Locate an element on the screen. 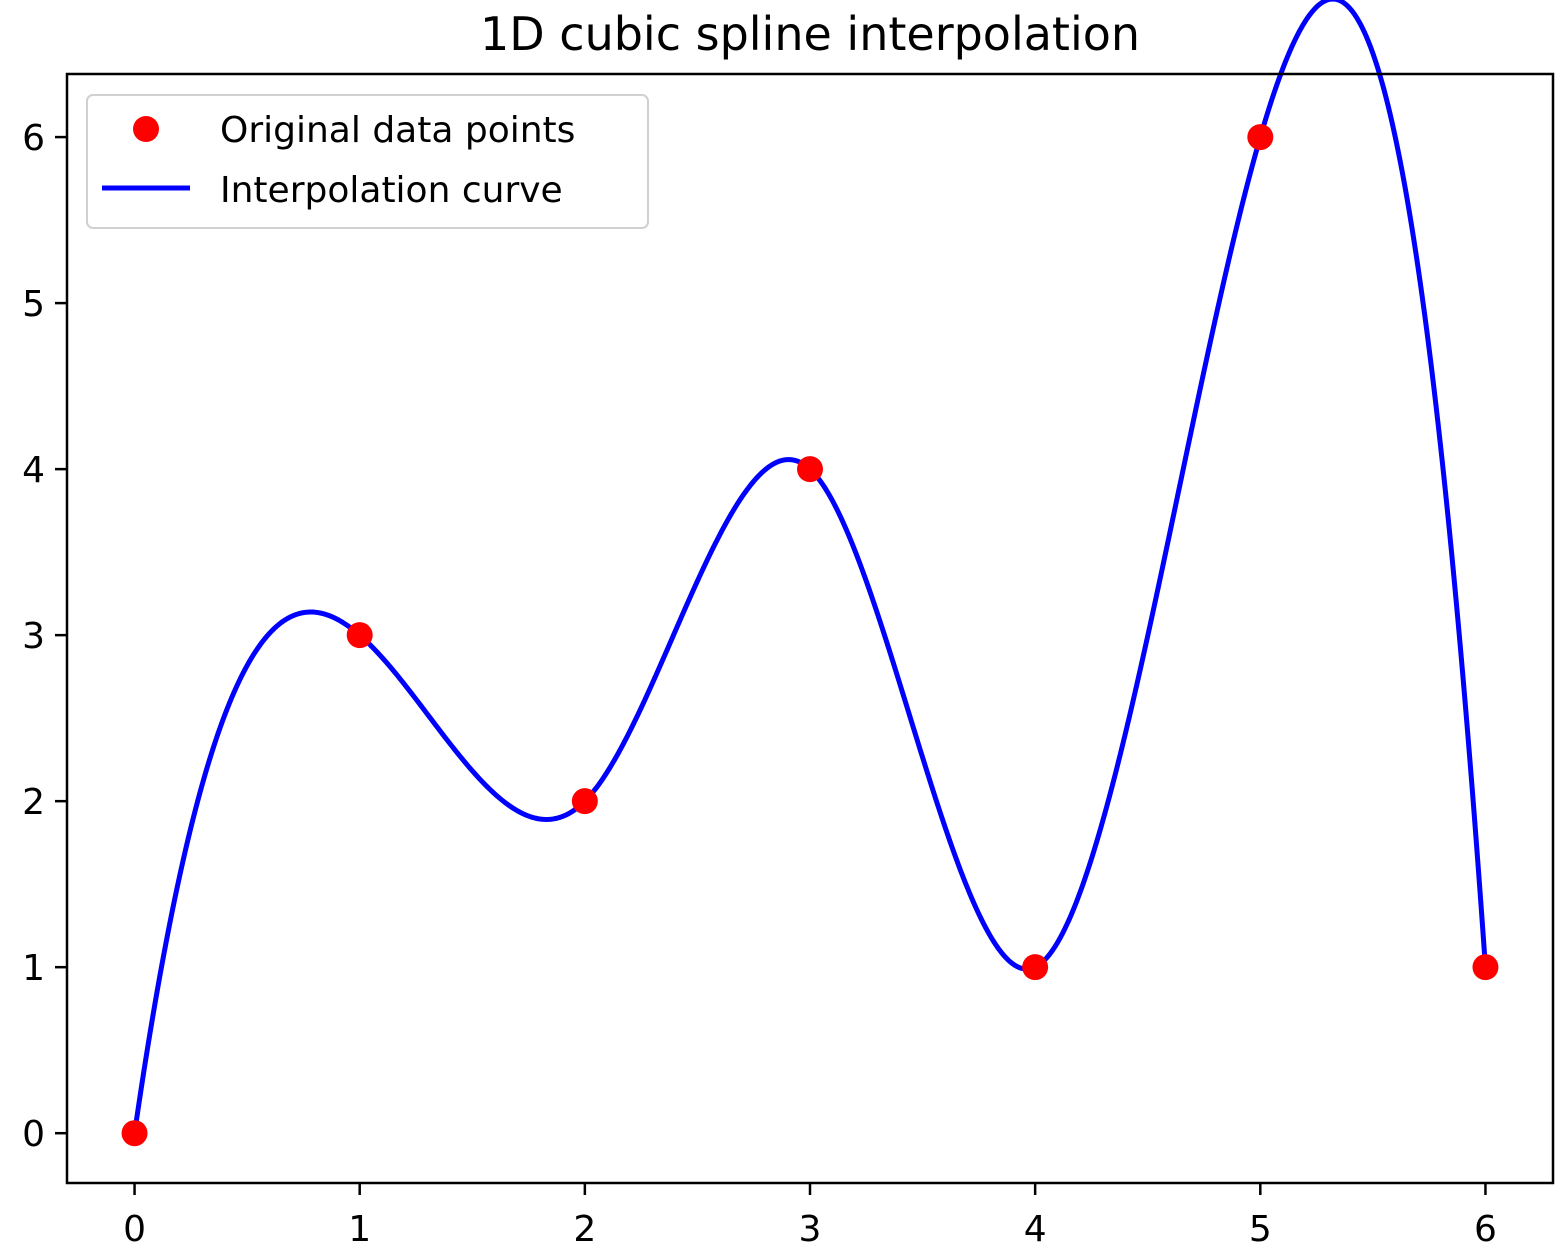 The height and width of the screenshot is (1254, 1566). legend: Original data points Interpolation curve is located at coordinates (367, 161).